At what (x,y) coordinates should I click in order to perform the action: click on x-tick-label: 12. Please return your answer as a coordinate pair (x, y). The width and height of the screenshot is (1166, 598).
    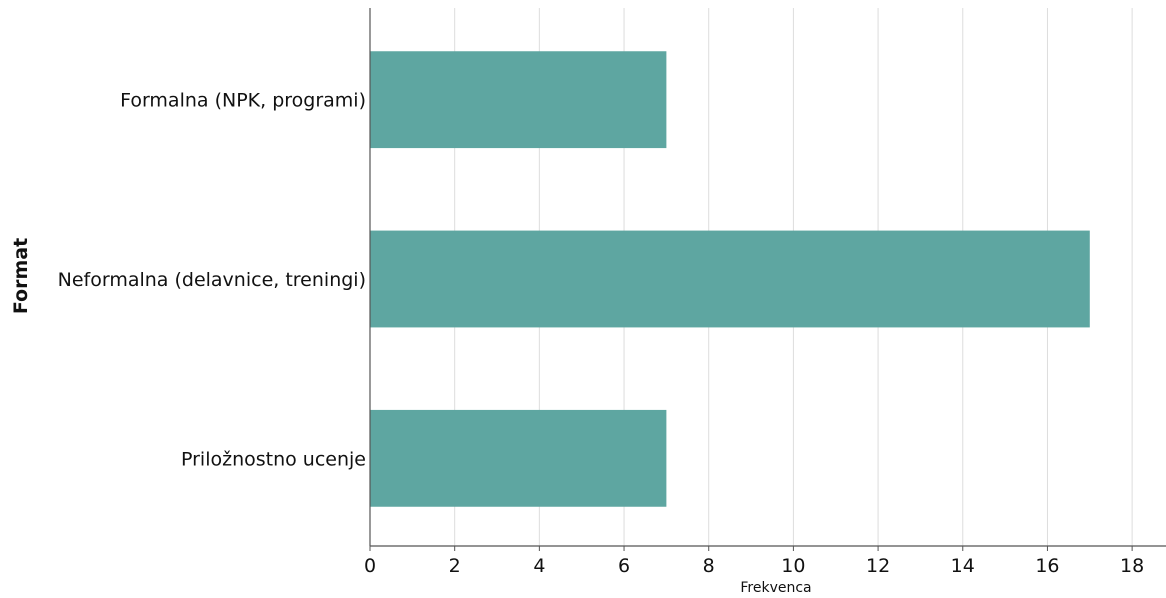
    Looking at the image, I should click on (878, 566).